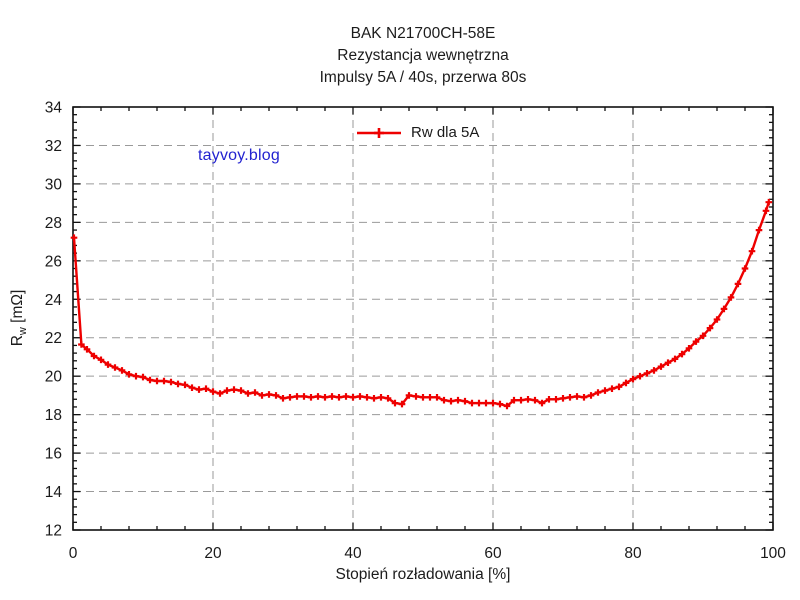 The image size is (800, 600). Describe the element at coordinates (53, 454) in the screenshot. I see `y-tick-label: 16` at that location.